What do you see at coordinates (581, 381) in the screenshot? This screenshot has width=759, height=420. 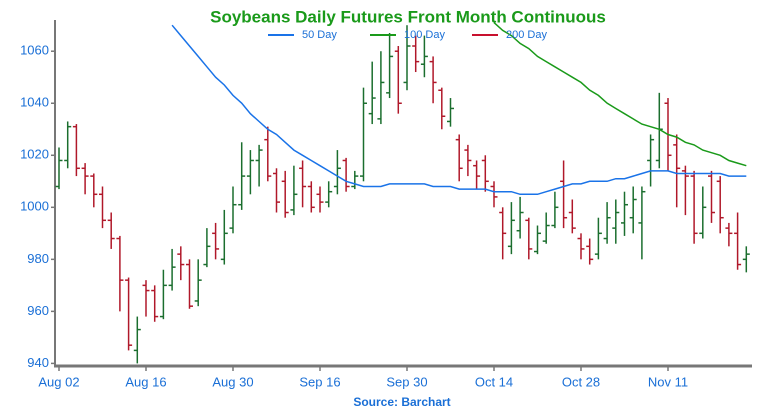 I see `x-tick-label: Oct 28` at bounding box center [581, 381].